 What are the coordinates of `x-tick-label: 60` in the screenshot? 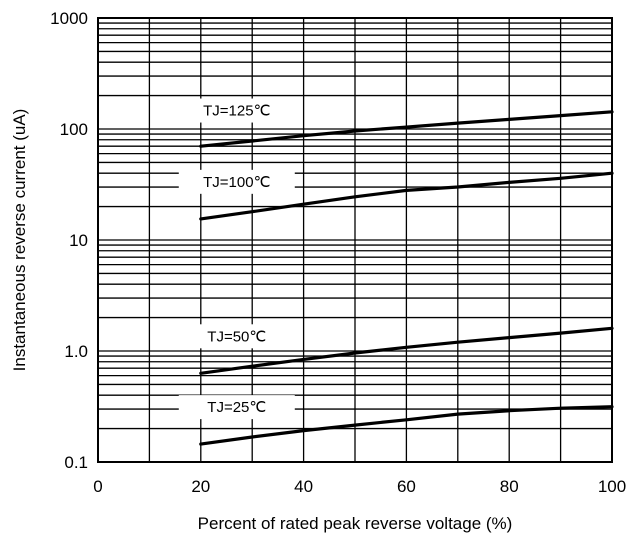 It's located at (406, 486).